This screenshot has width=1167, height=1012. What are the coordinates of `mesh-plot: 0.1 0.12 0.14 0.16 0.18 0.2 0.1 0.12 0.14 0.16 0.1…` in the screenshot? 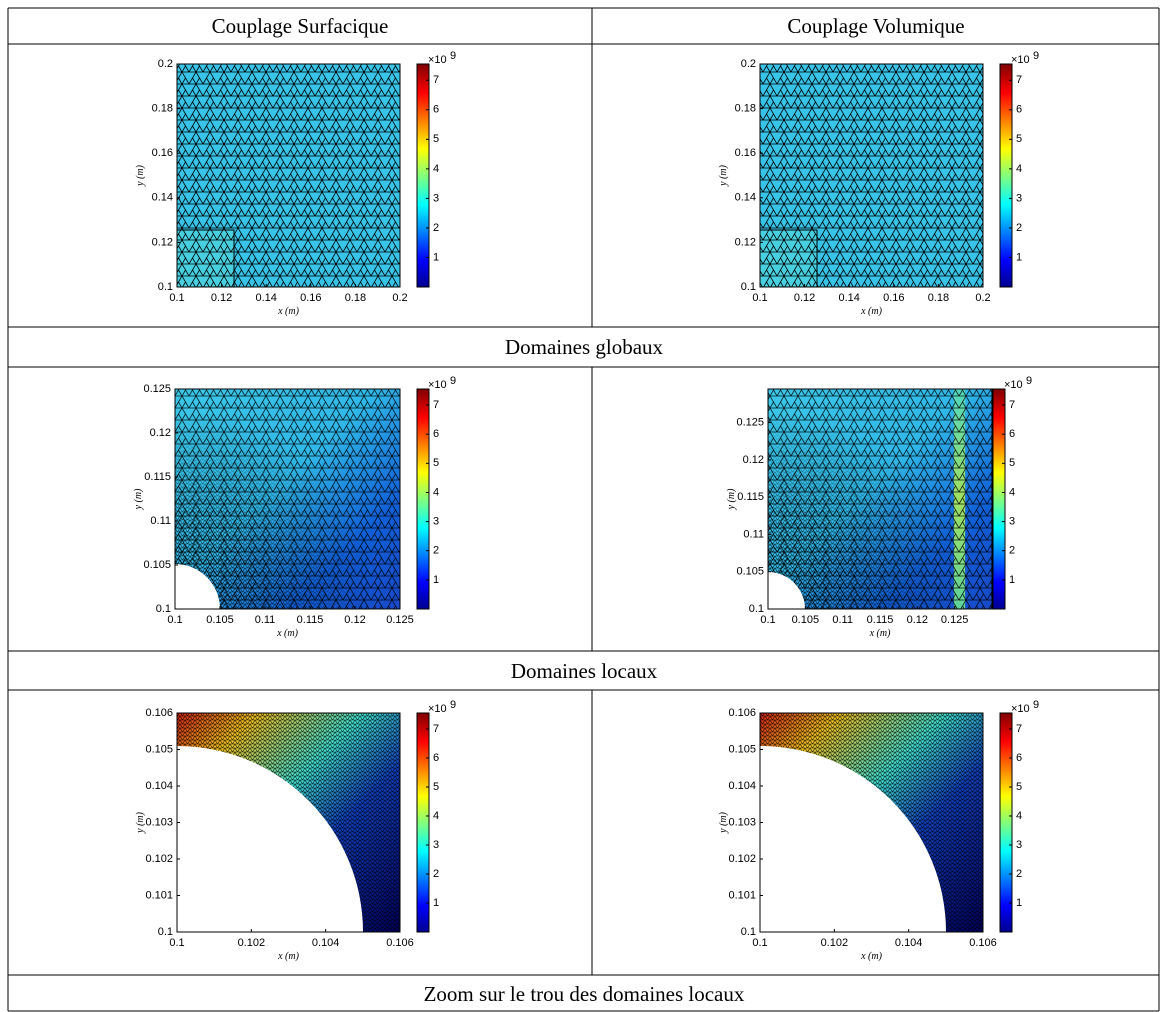 It's located at (878, 183).